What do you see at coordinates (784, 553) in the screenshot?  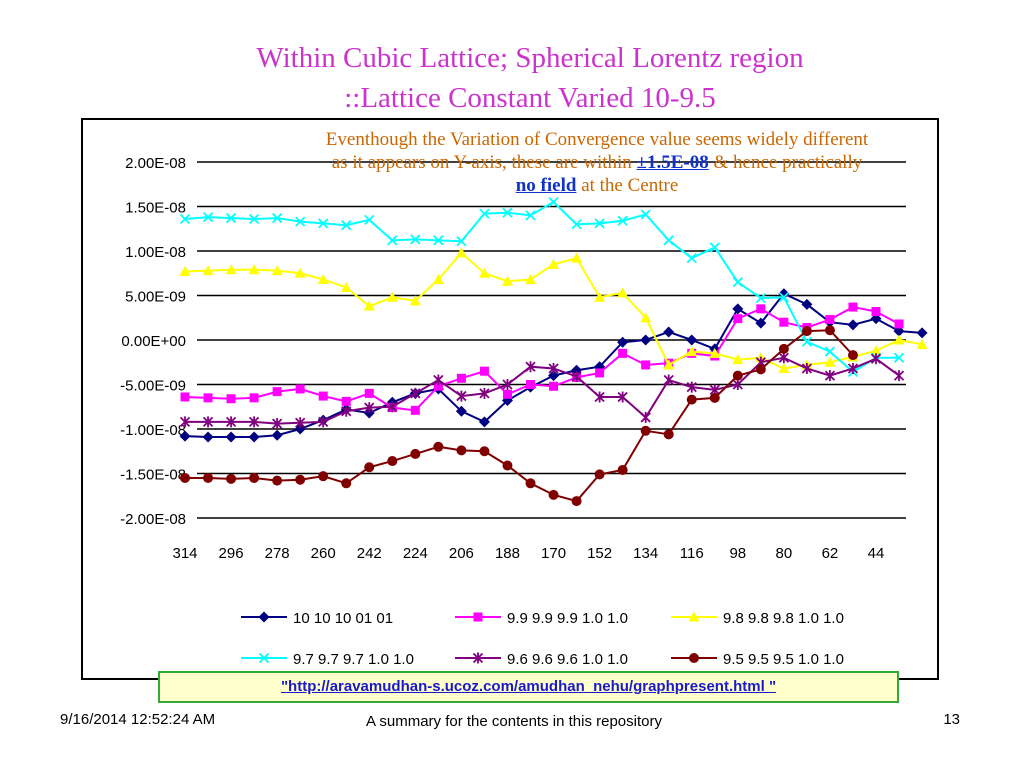 I see `x-tick-label: 80` at bounding box center [784, 553].